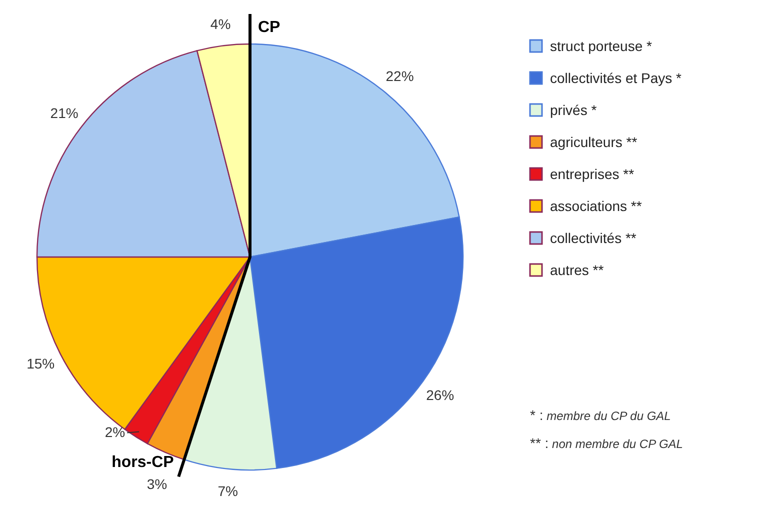 This screenshot has height=522, width=772. I want to click on legend-label: agriculteurs **, so click(594, 142).